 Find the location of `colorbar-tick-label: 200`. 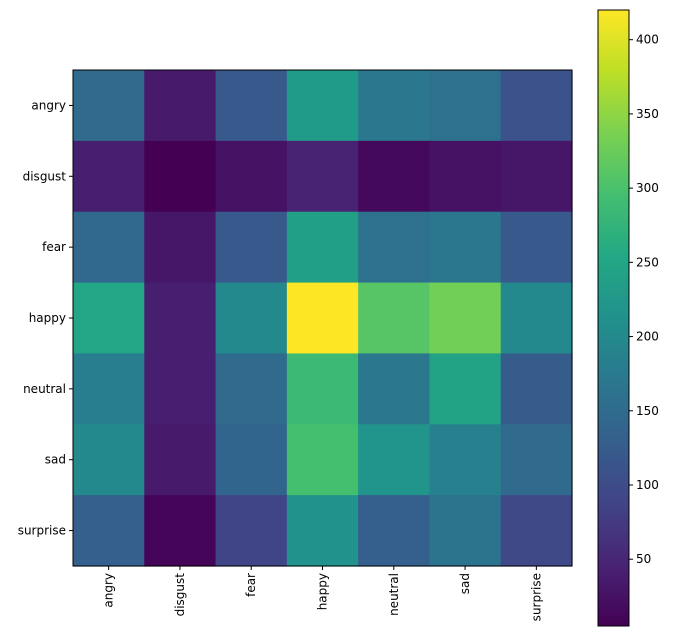

colorbar-tick-label: 200 is located at coordinates (647, 337).